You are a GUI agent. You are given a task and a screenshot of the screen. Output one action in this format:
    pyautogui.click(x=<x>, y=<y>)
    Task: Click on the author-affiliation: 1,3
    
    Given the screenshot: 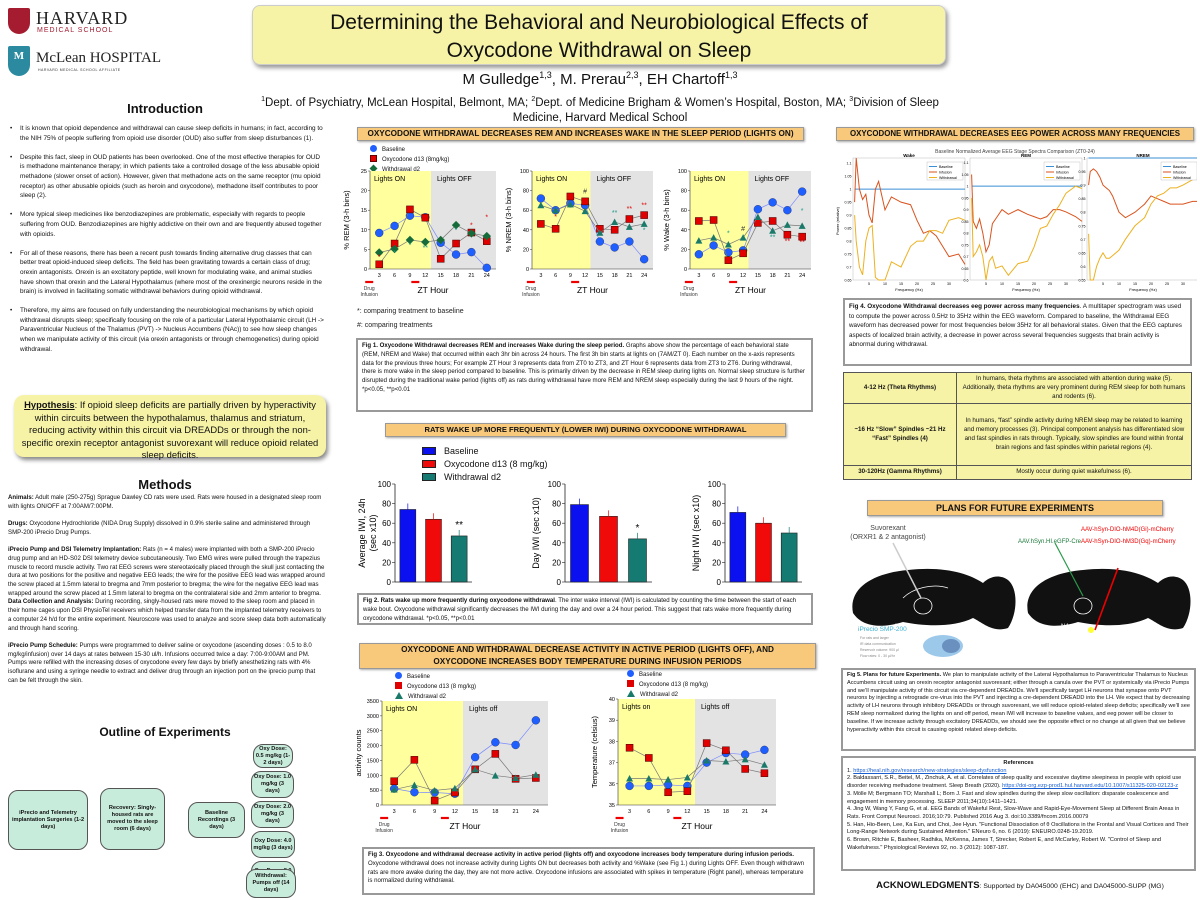 What is the action you would take?
    pyautogui.click(x=545, y=75)
    